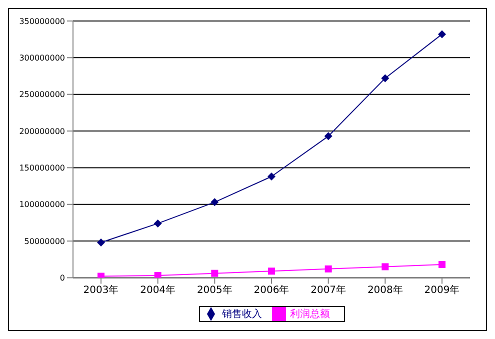  Describe the element at coordinates (42, 95) in the screenshot. I see `y-tick-label: 250000000` at that location.